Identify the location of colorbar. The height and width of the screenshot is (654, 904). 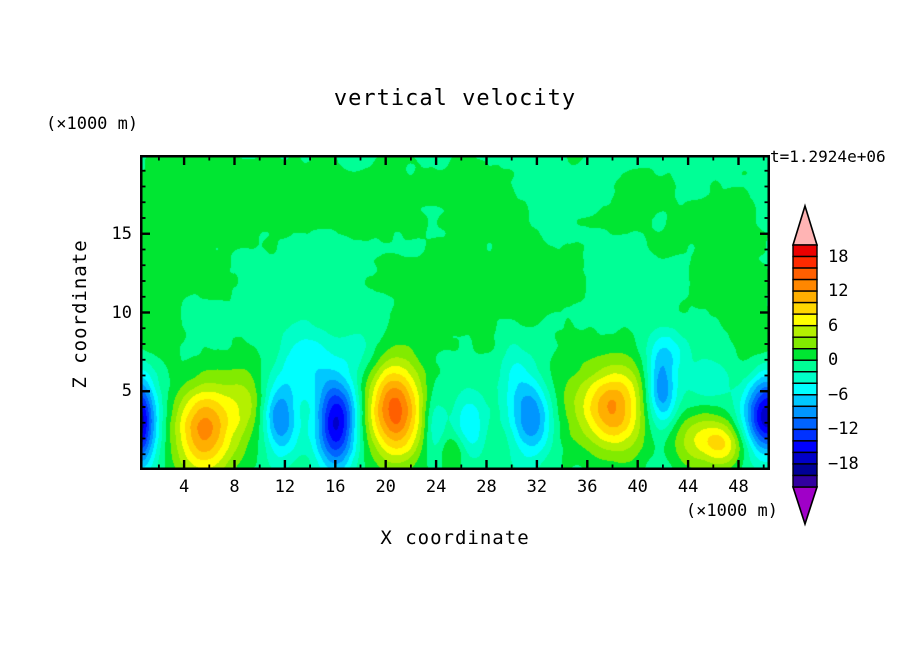
(805, 365).